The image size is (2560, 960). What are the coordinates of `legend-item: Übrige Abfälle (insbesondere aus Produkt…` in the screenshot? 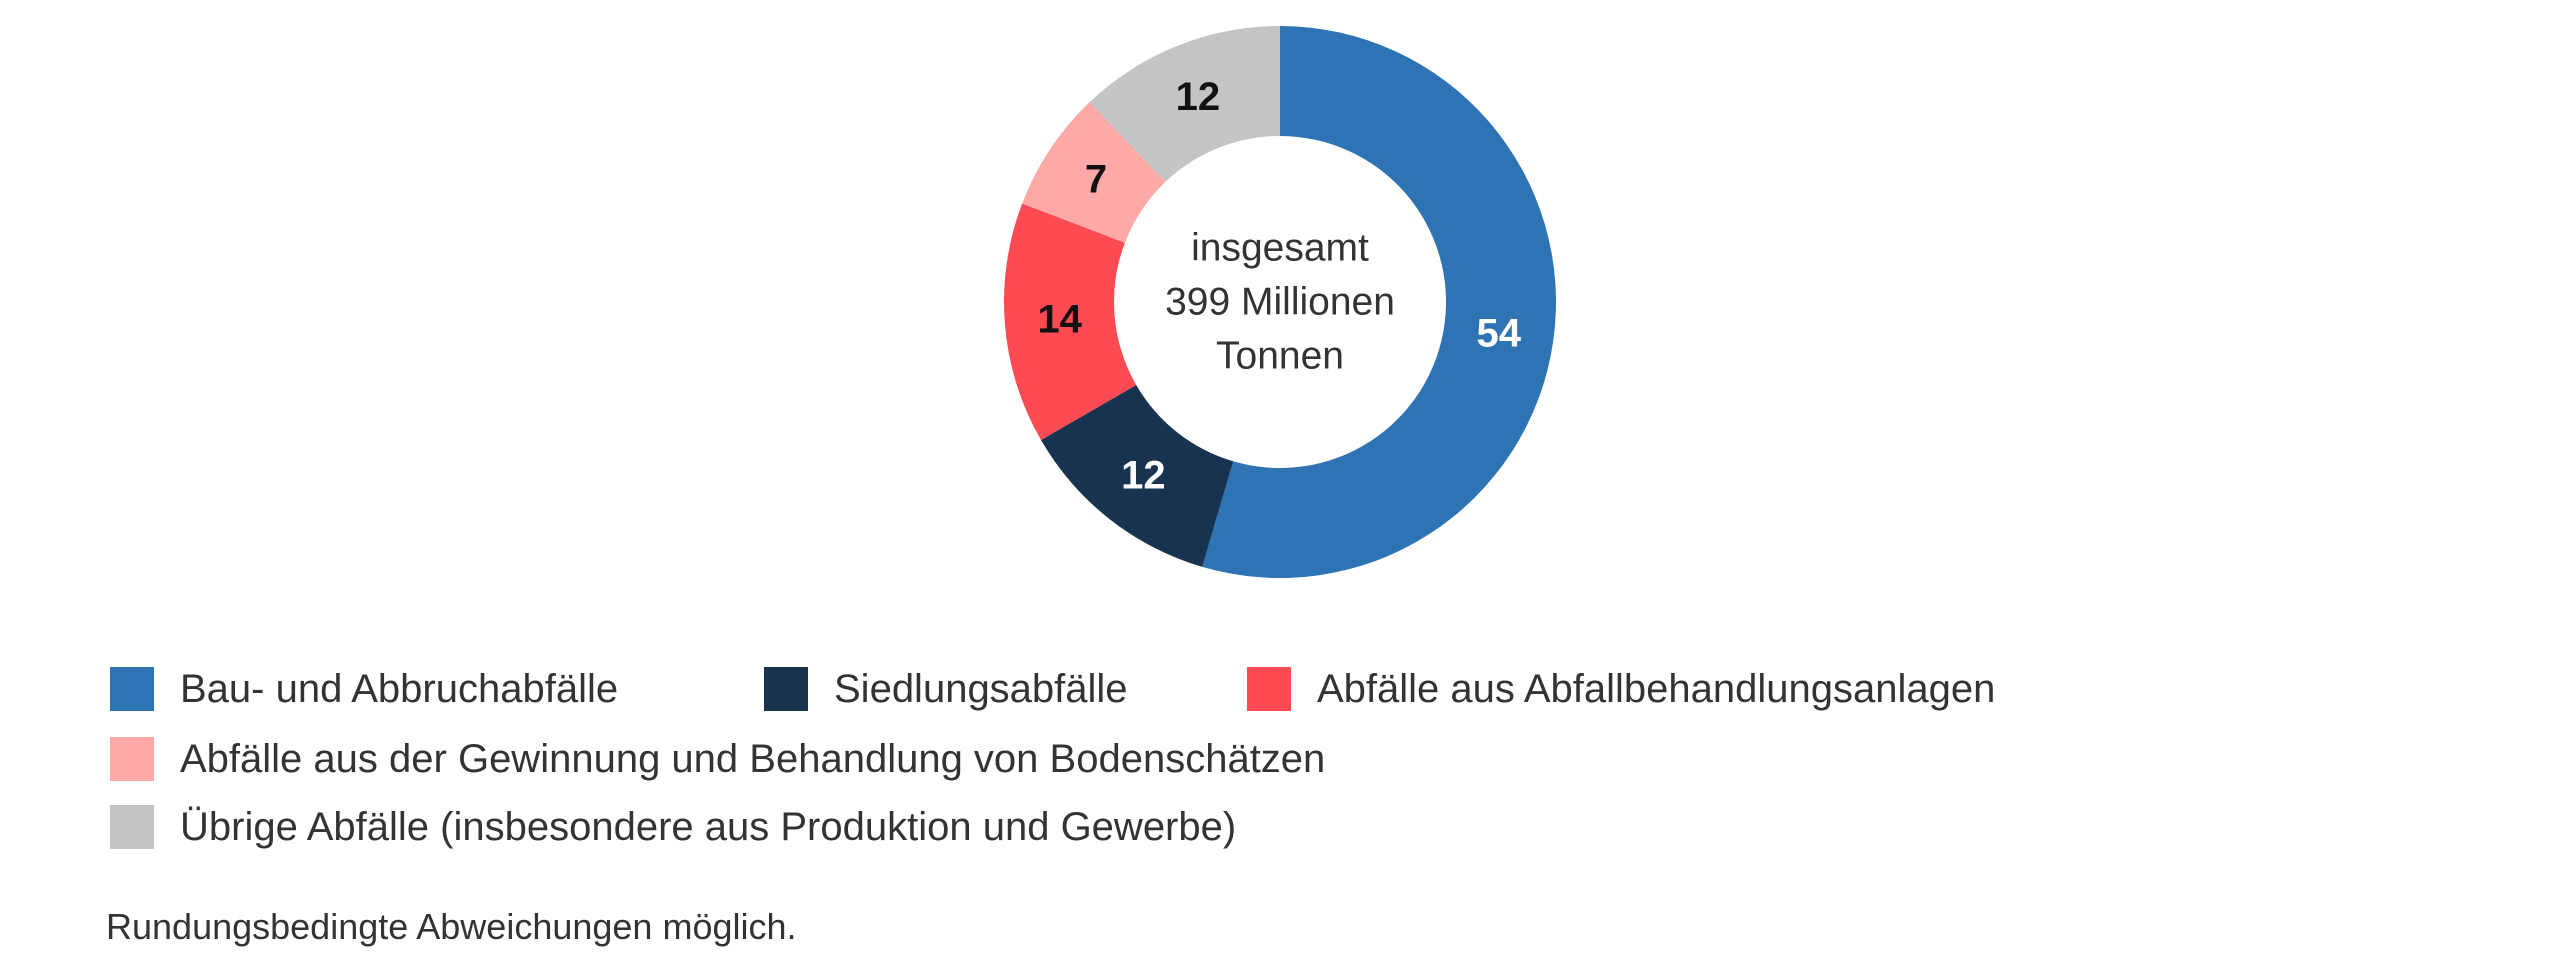 It's located at (673, 827).